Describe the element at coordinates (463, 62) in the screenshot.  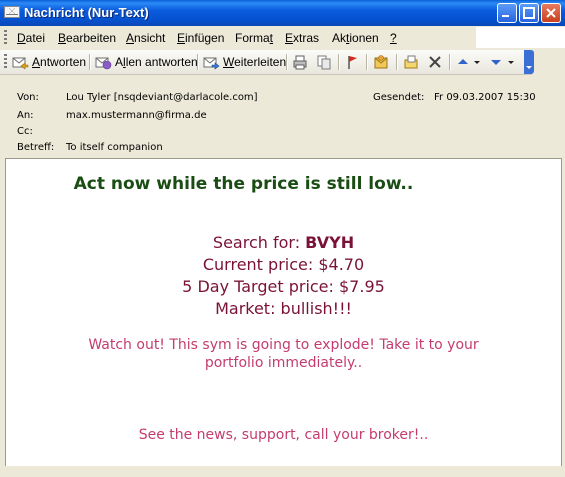
I see `previous-item-icon` at that location.